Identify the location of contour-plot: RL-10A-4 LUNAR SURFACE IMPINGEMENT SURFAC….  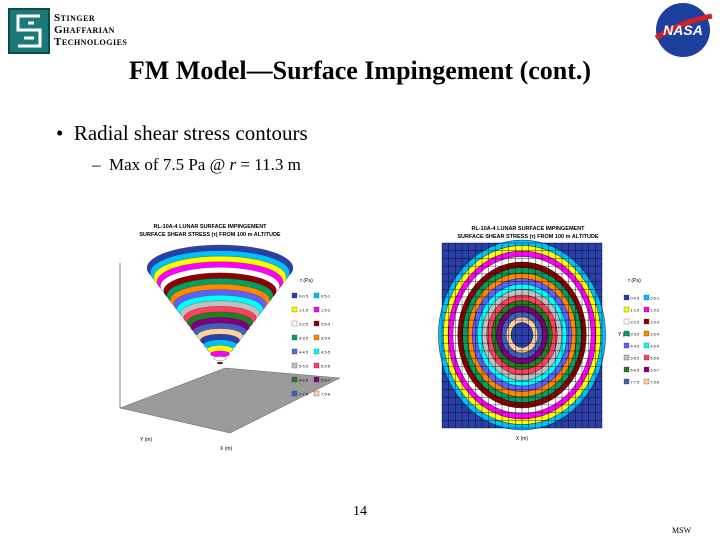
(549, 334).